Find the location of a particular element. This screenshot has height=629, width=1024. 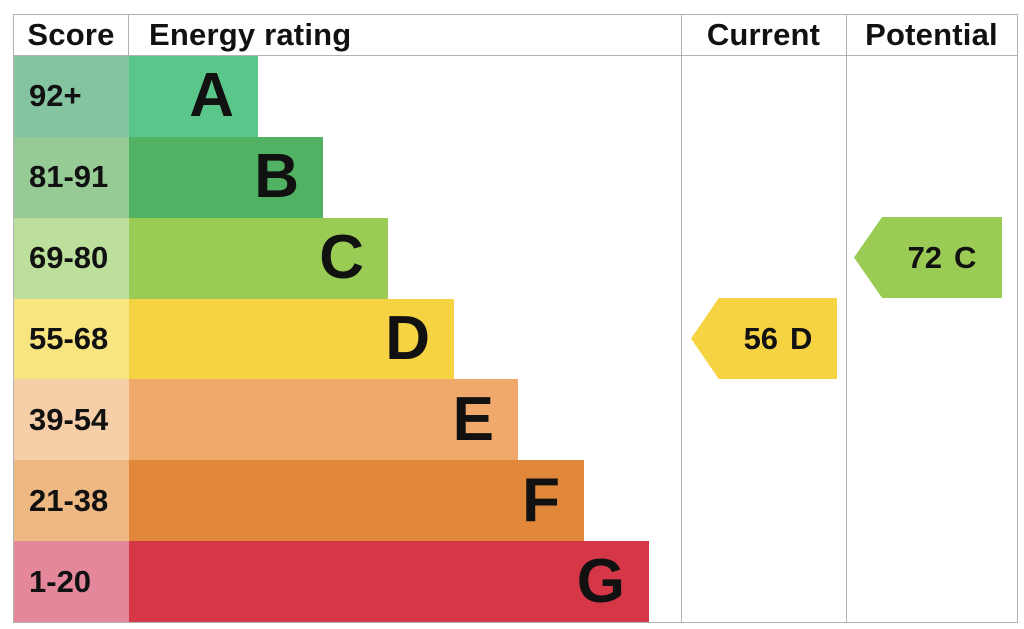

potential-rating-band: C is located at coordinates (965, 257).